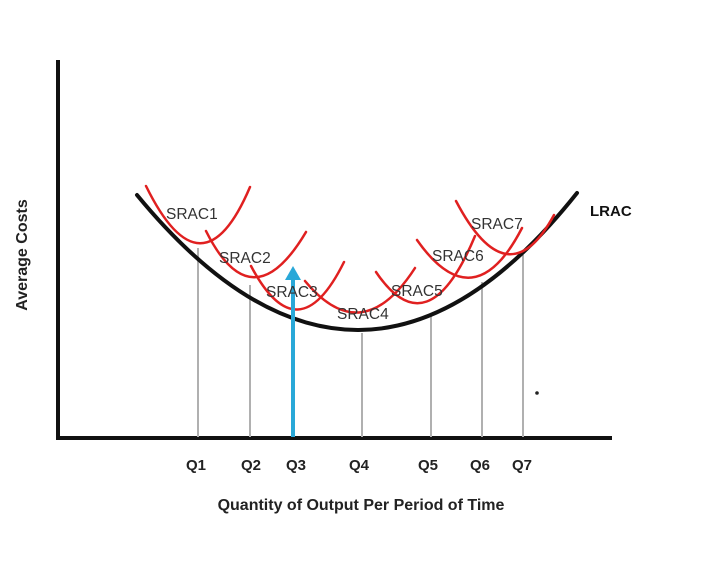  Describe the element at coordinates (458, 256) in the screenshot. I see `srac-label-6: SRAC6` at that location.